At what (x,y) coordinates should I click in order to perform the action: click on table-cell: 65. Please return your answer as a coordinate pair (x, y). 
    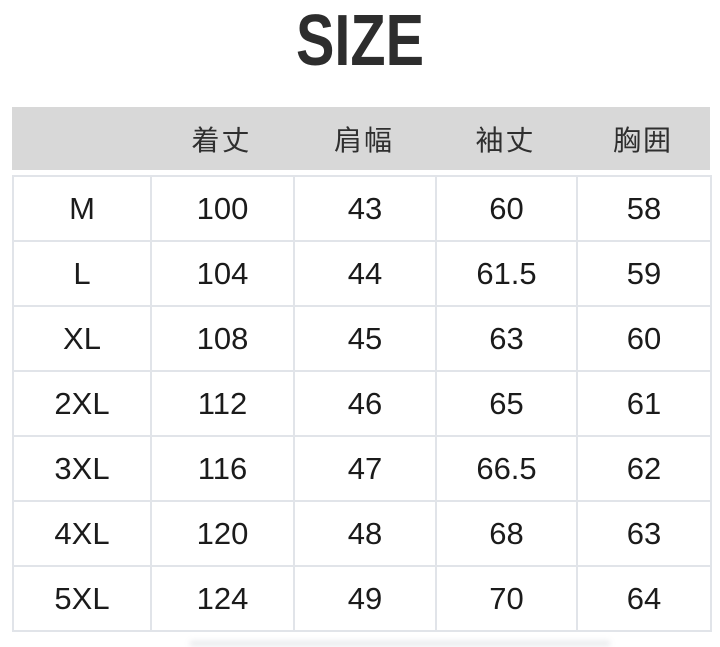
    Looking at the image, I should click on (506, 403).